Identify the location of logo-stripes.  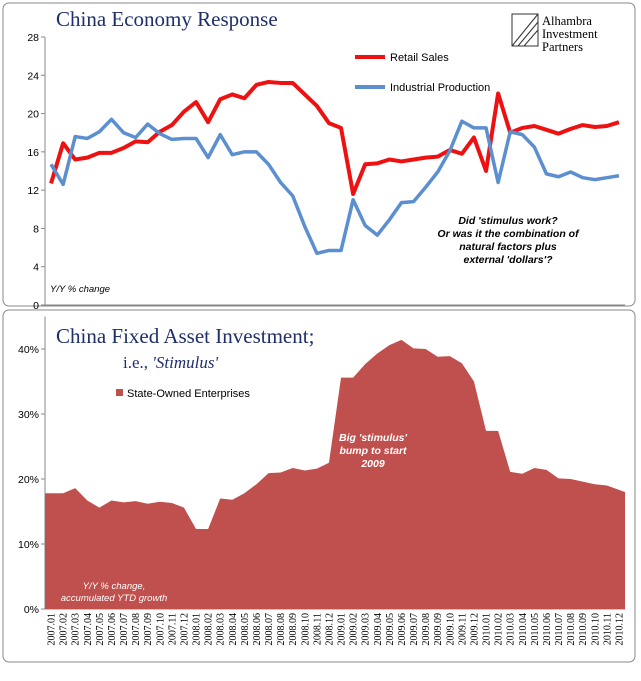
(525, 30).